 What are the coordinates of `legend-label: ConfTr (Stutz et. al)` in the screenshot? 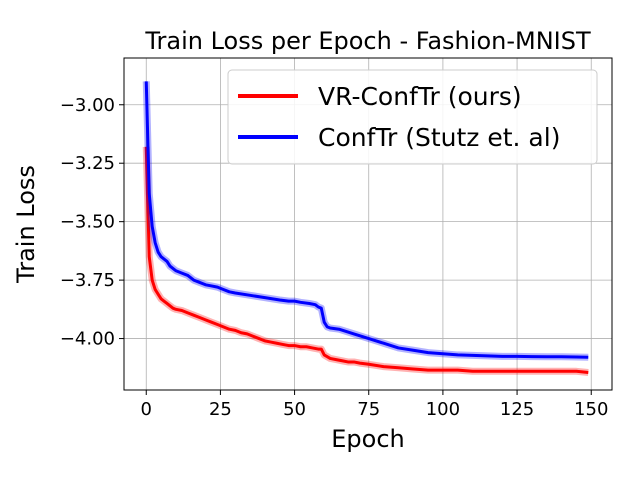 It's located at (439, 137).